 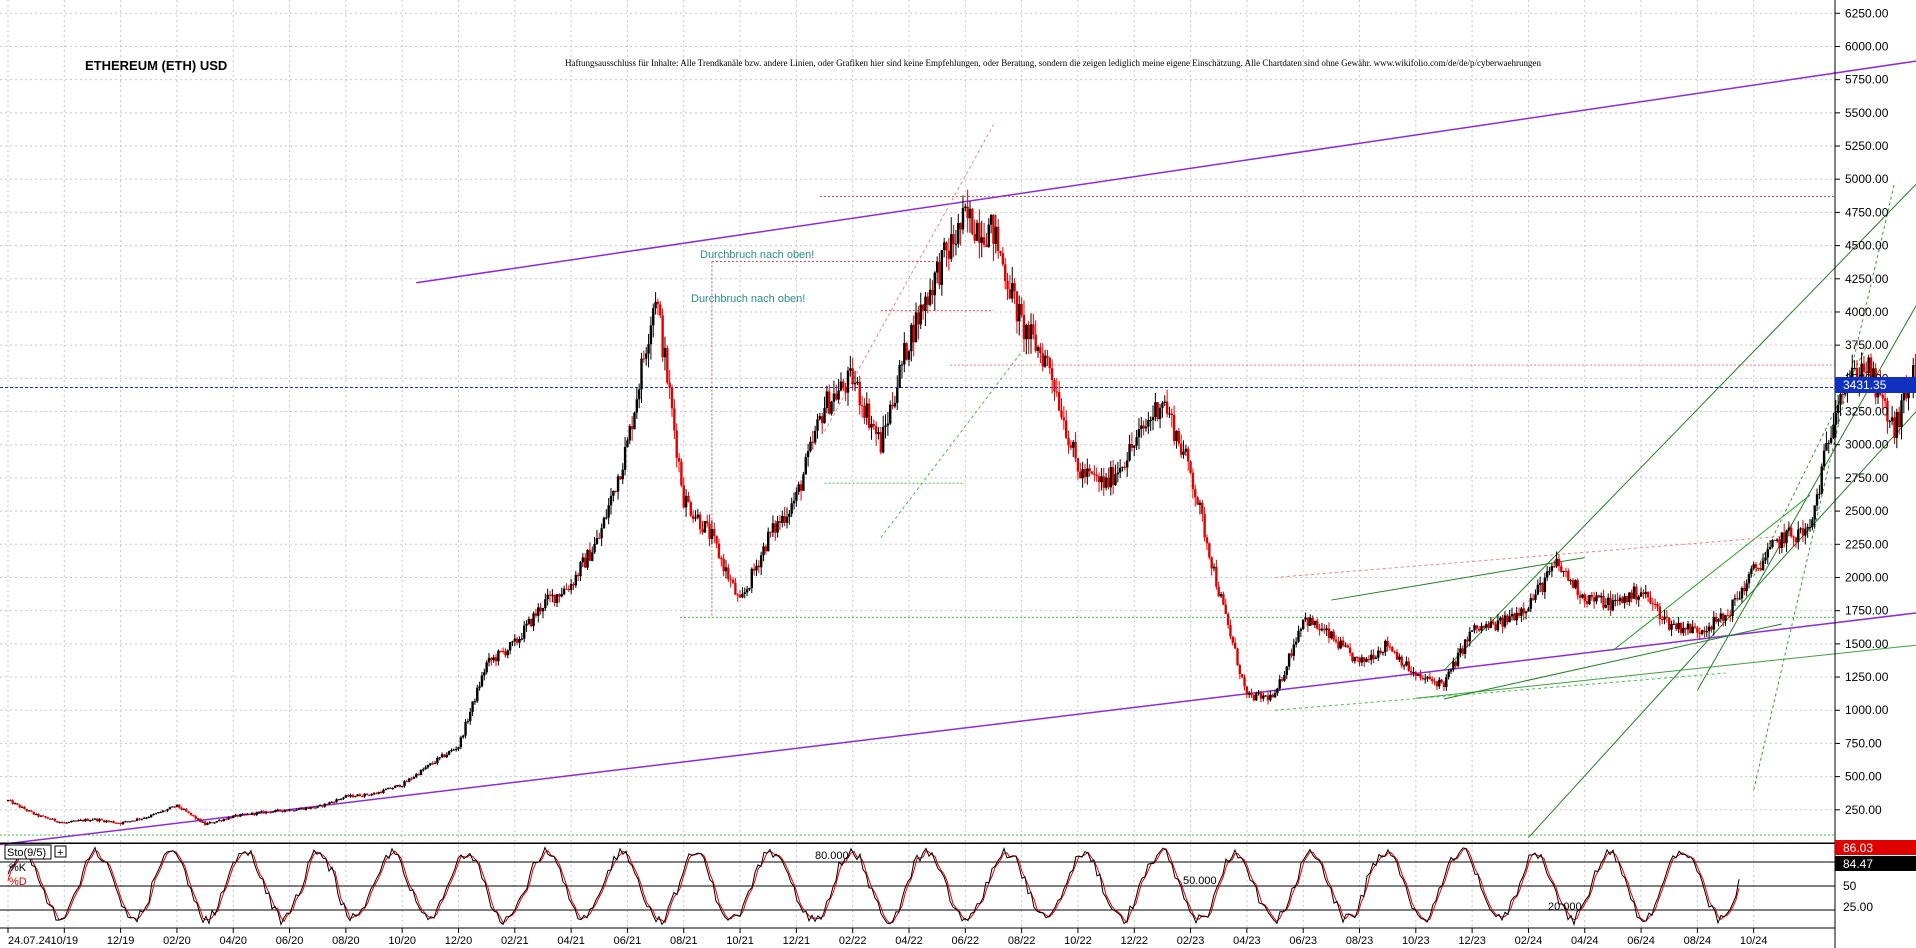 What do you see at coordinates (1867, 577) in the screenshot?
I see `y-tick-label-7: 2000.00` at bounding box center [1867, 577].